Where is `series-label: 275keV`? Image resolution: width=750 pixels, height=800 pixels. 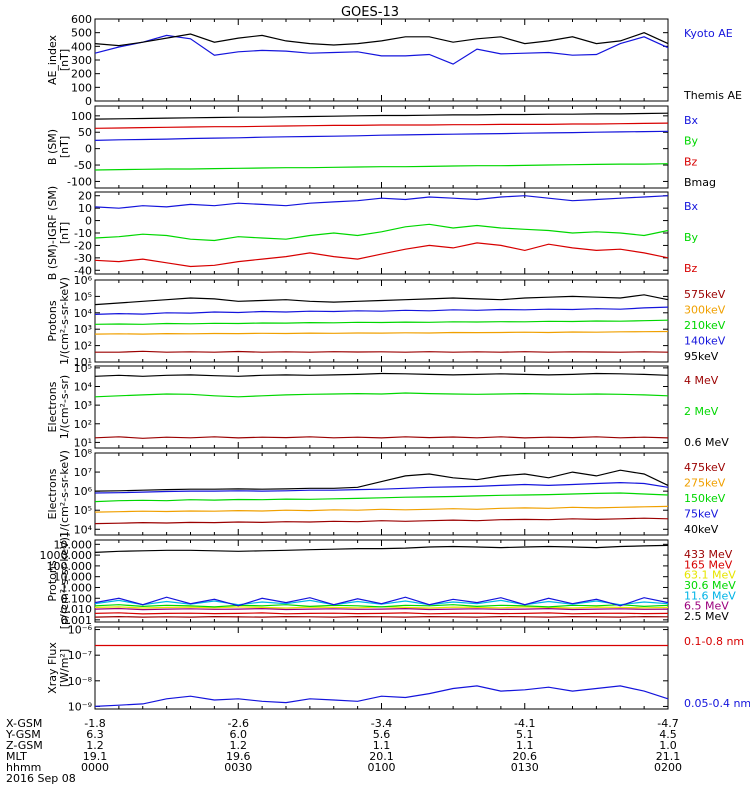
series-label: 275keV is located at coordinates (705, 483).